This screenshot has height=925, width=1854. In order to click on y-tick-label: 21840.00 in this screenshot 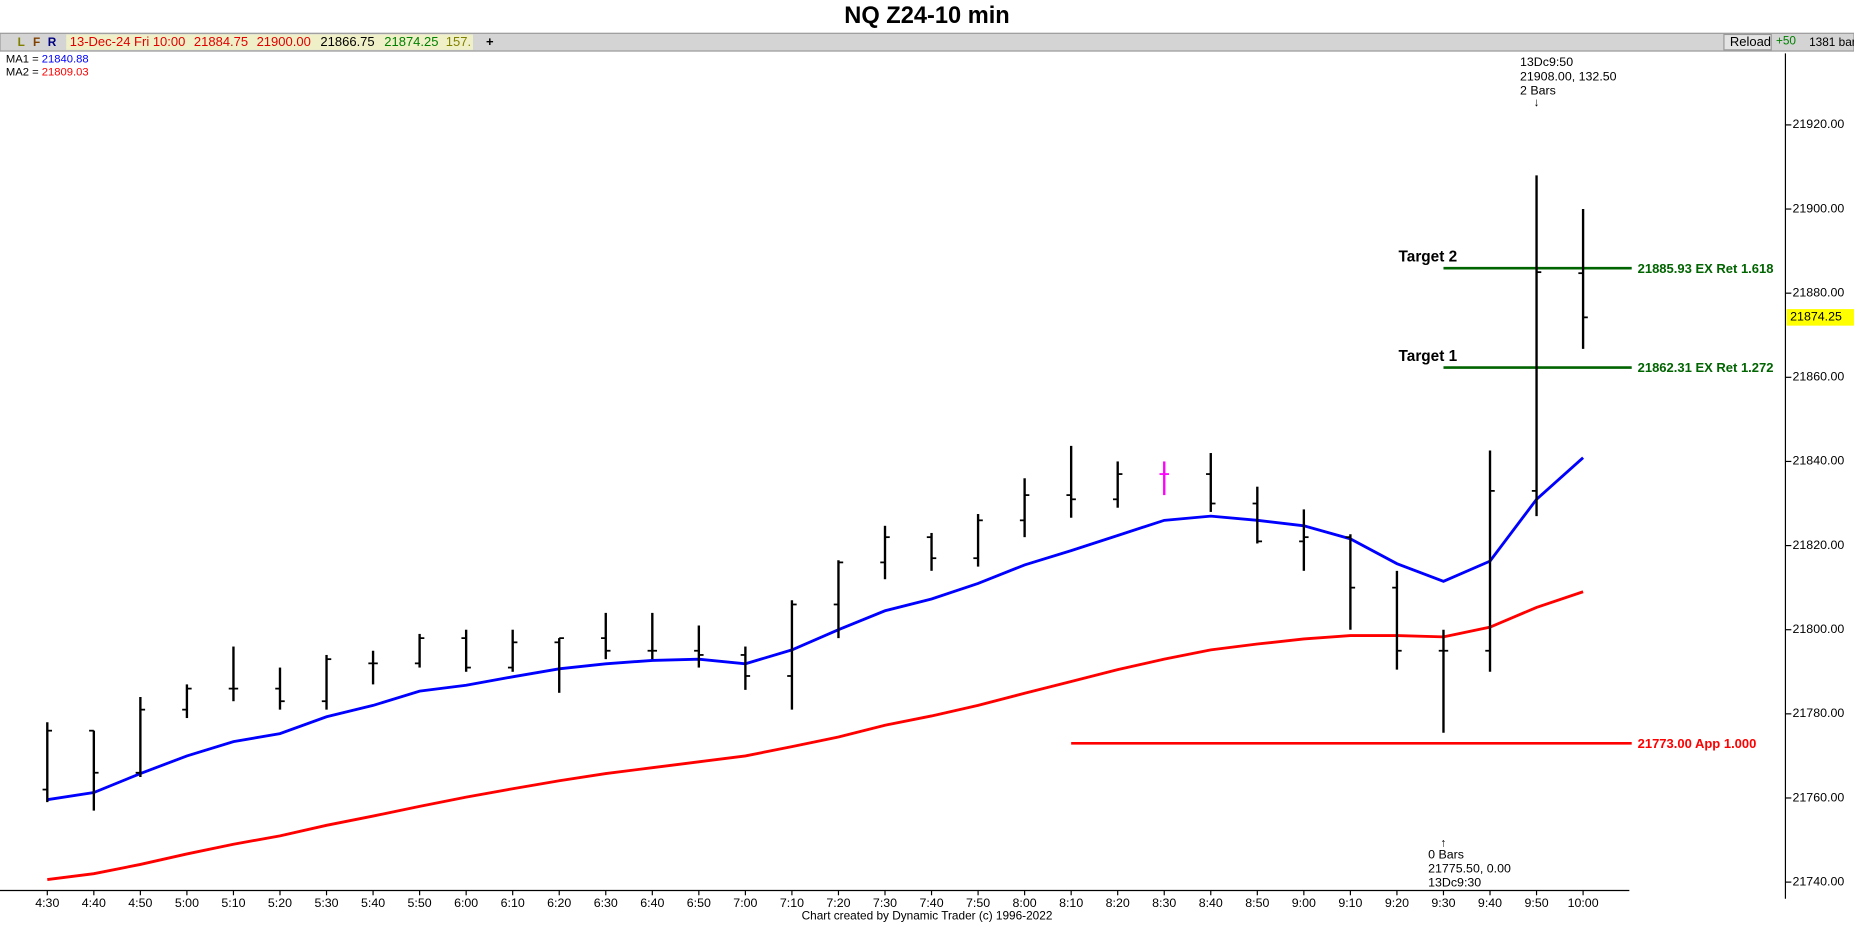, I will do `click(1819, 461)`.